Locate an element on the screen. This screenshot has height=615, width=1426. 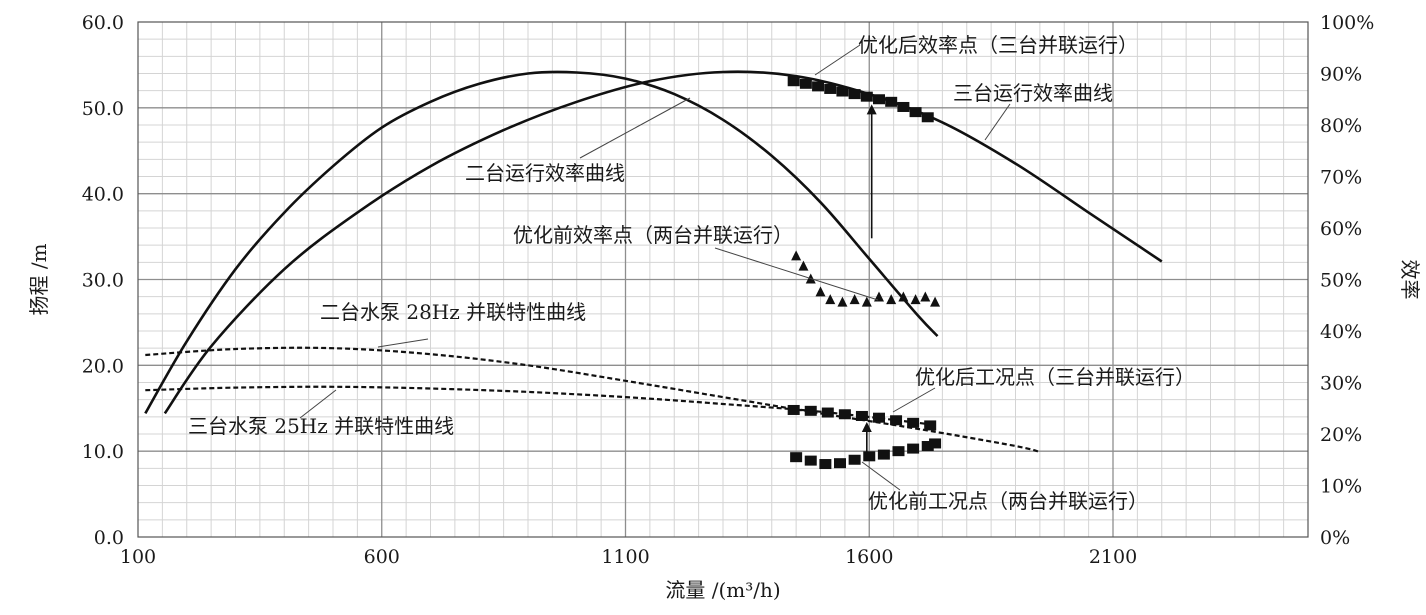
leader-three-pump-efficiency is located at coordinates (997, 122).